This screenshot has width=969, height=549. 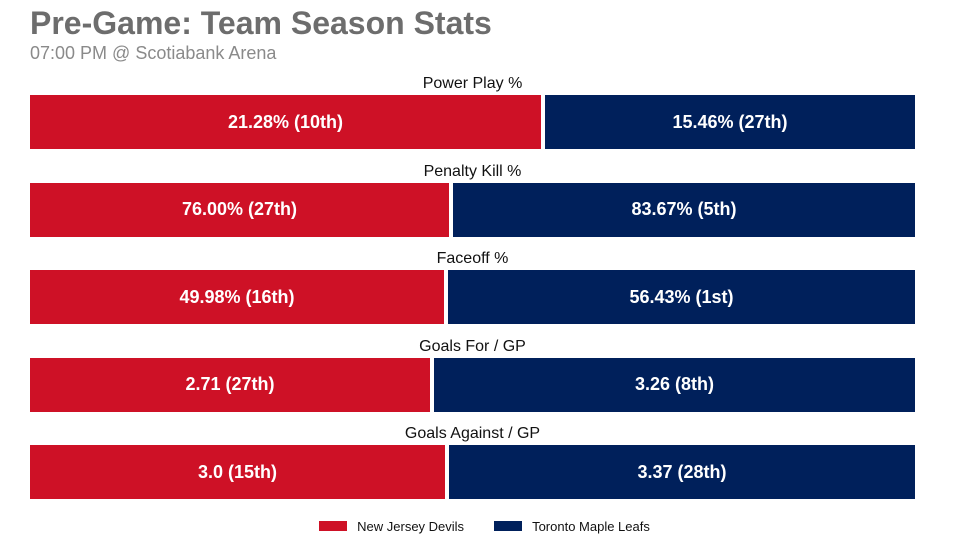 What do you see at coordinates (472, 258) in the screenshot?
I see `metric-label: Faceoff %` at bounding box center [472, 258].